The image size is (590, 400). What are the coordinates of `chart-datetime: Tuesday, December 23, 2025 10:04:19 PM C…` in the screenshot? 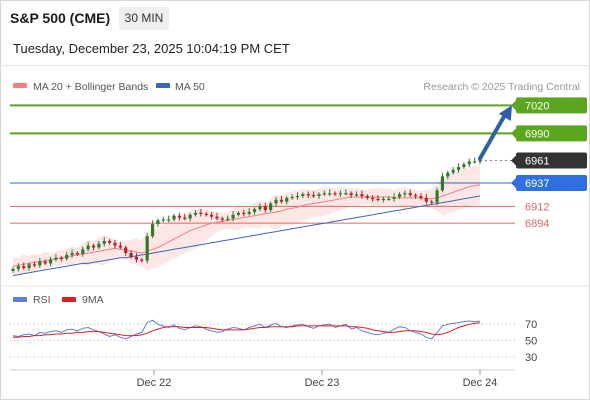 It's located at (151, 48).